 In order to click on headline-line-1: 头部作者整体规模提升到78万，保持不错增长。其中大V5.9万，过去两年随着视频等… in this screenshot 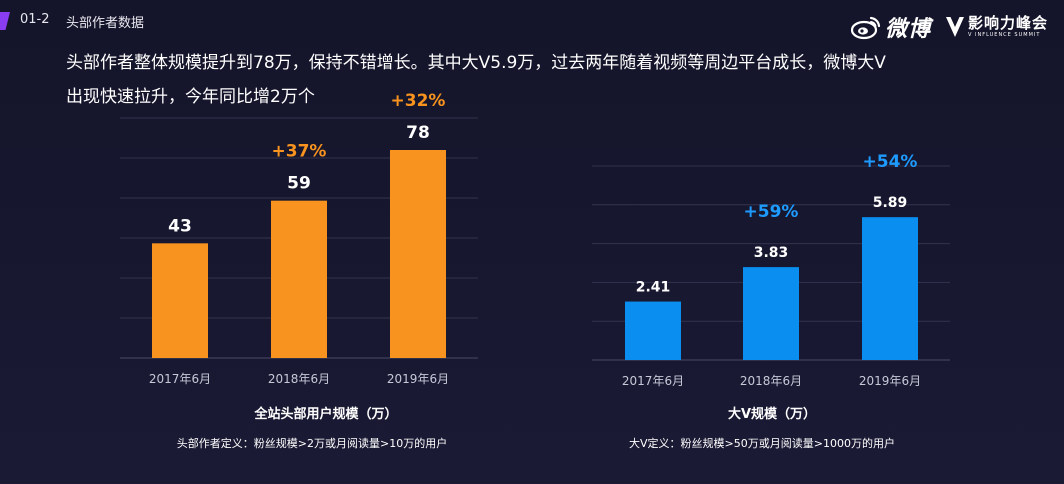, I will do `click(476, 63)`.